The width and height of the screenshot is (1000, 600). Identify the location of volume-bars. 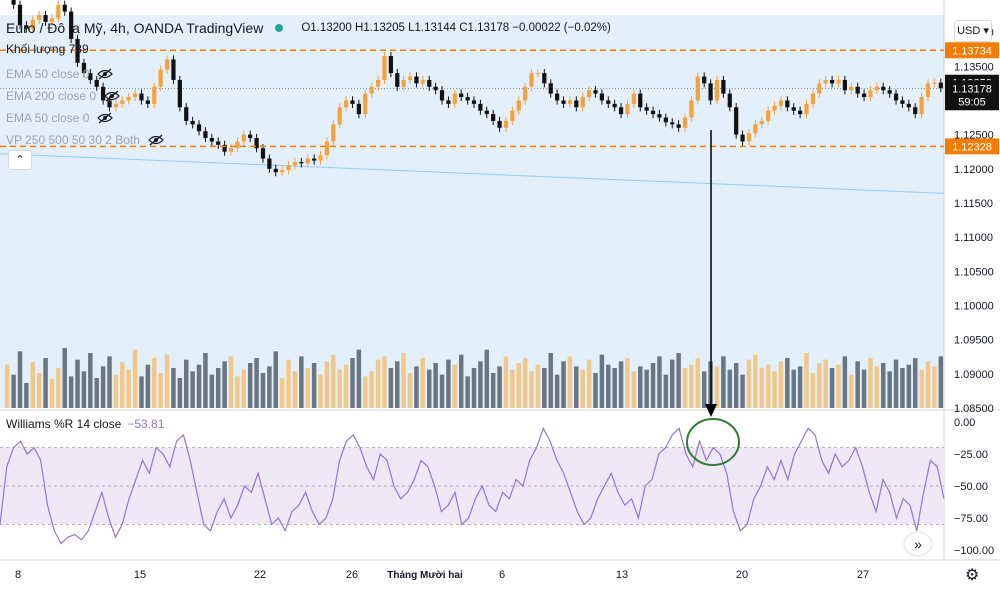
(474, 378).